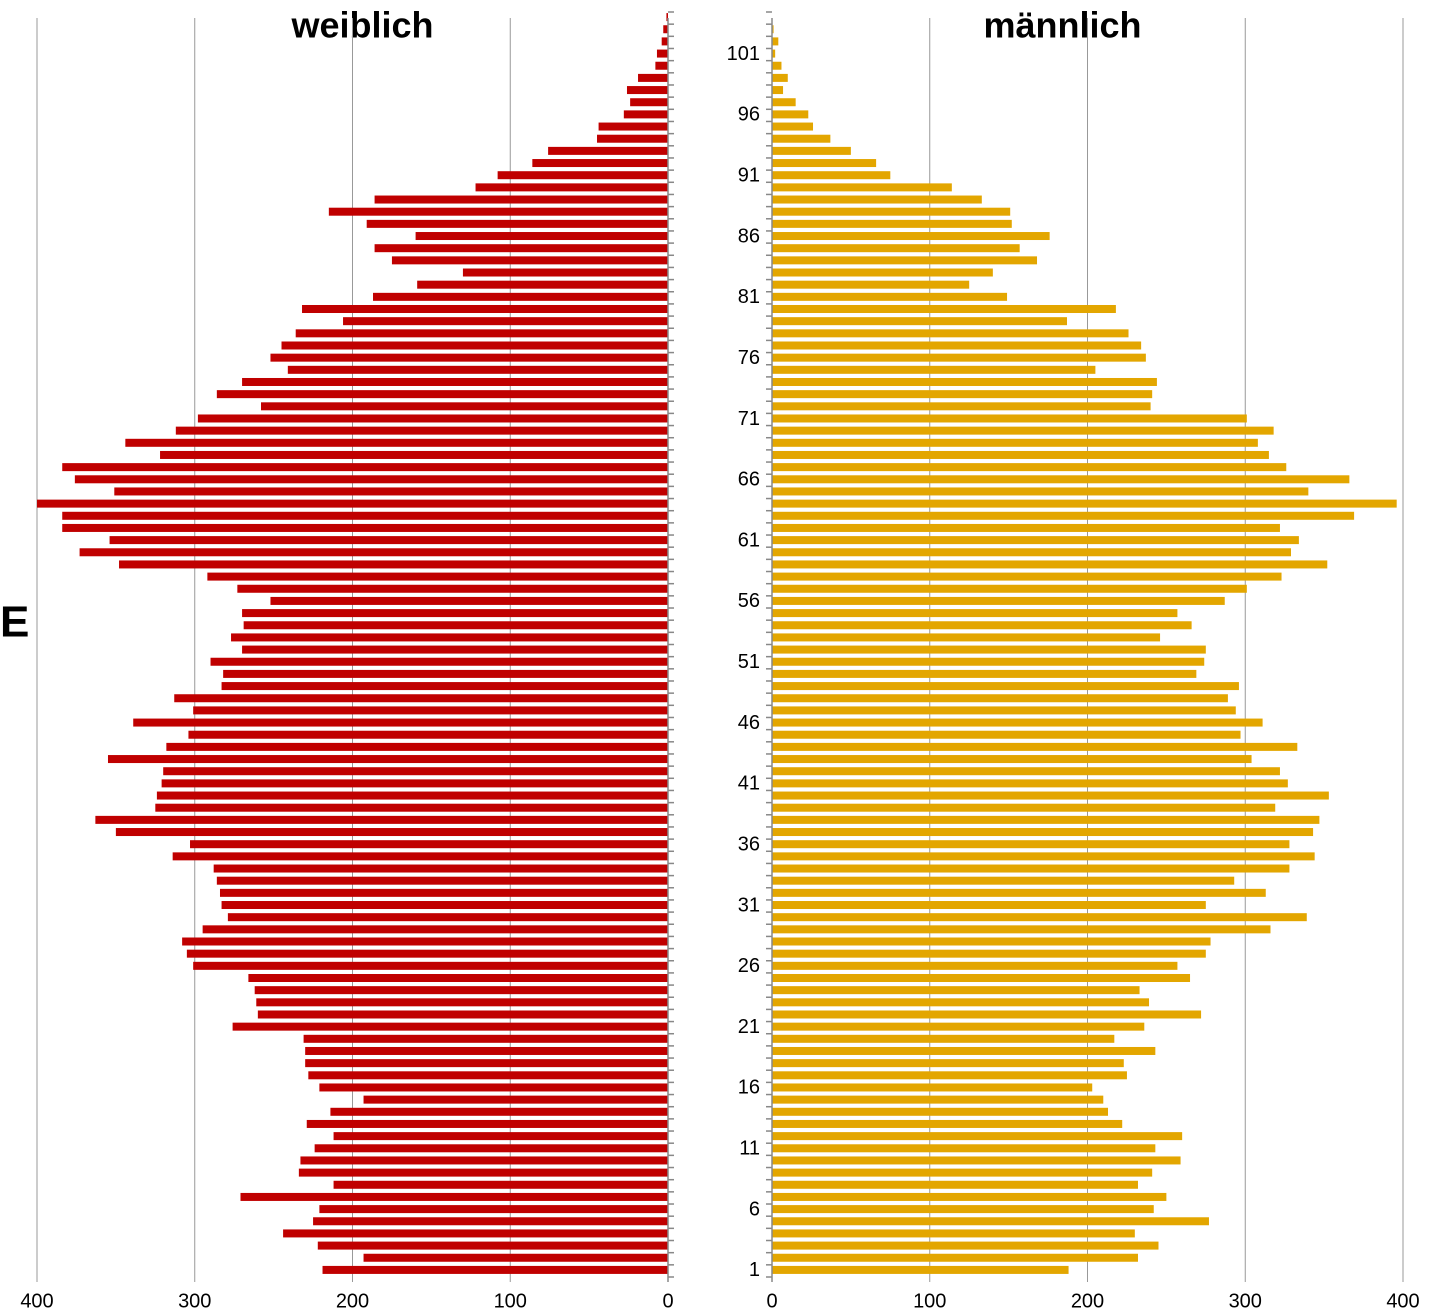  I want to click on x-tick-label: 0, so click(771, 1301).